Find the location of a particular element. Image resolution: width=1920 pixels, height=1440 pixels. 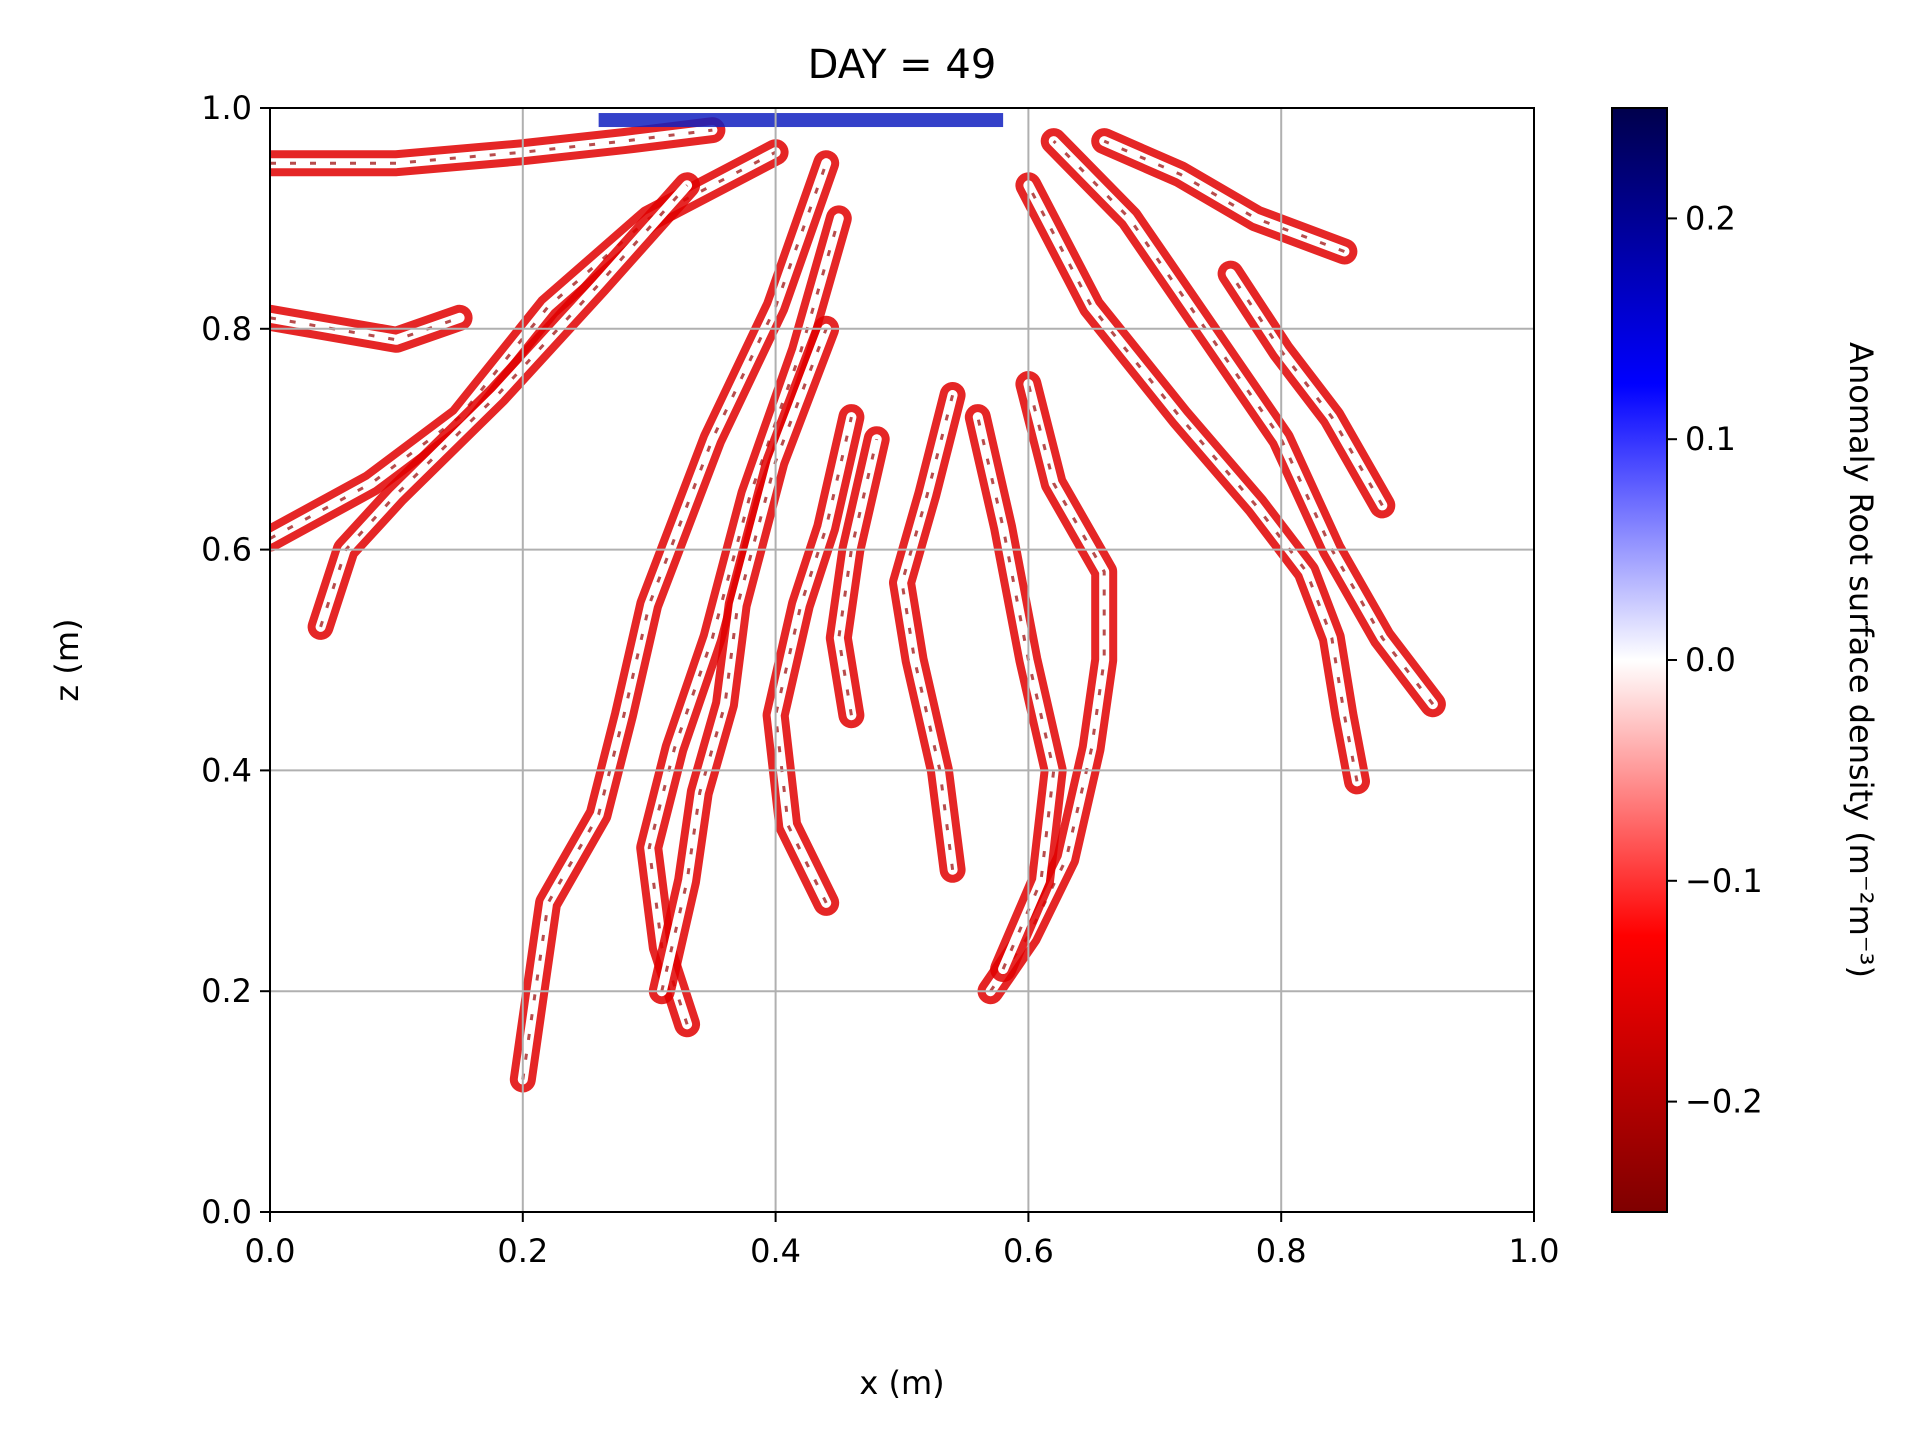

y-axis-ticks: 0.0 0.2 0.4 0.6 0.8 1.0 is located at coordinates (235, 660).